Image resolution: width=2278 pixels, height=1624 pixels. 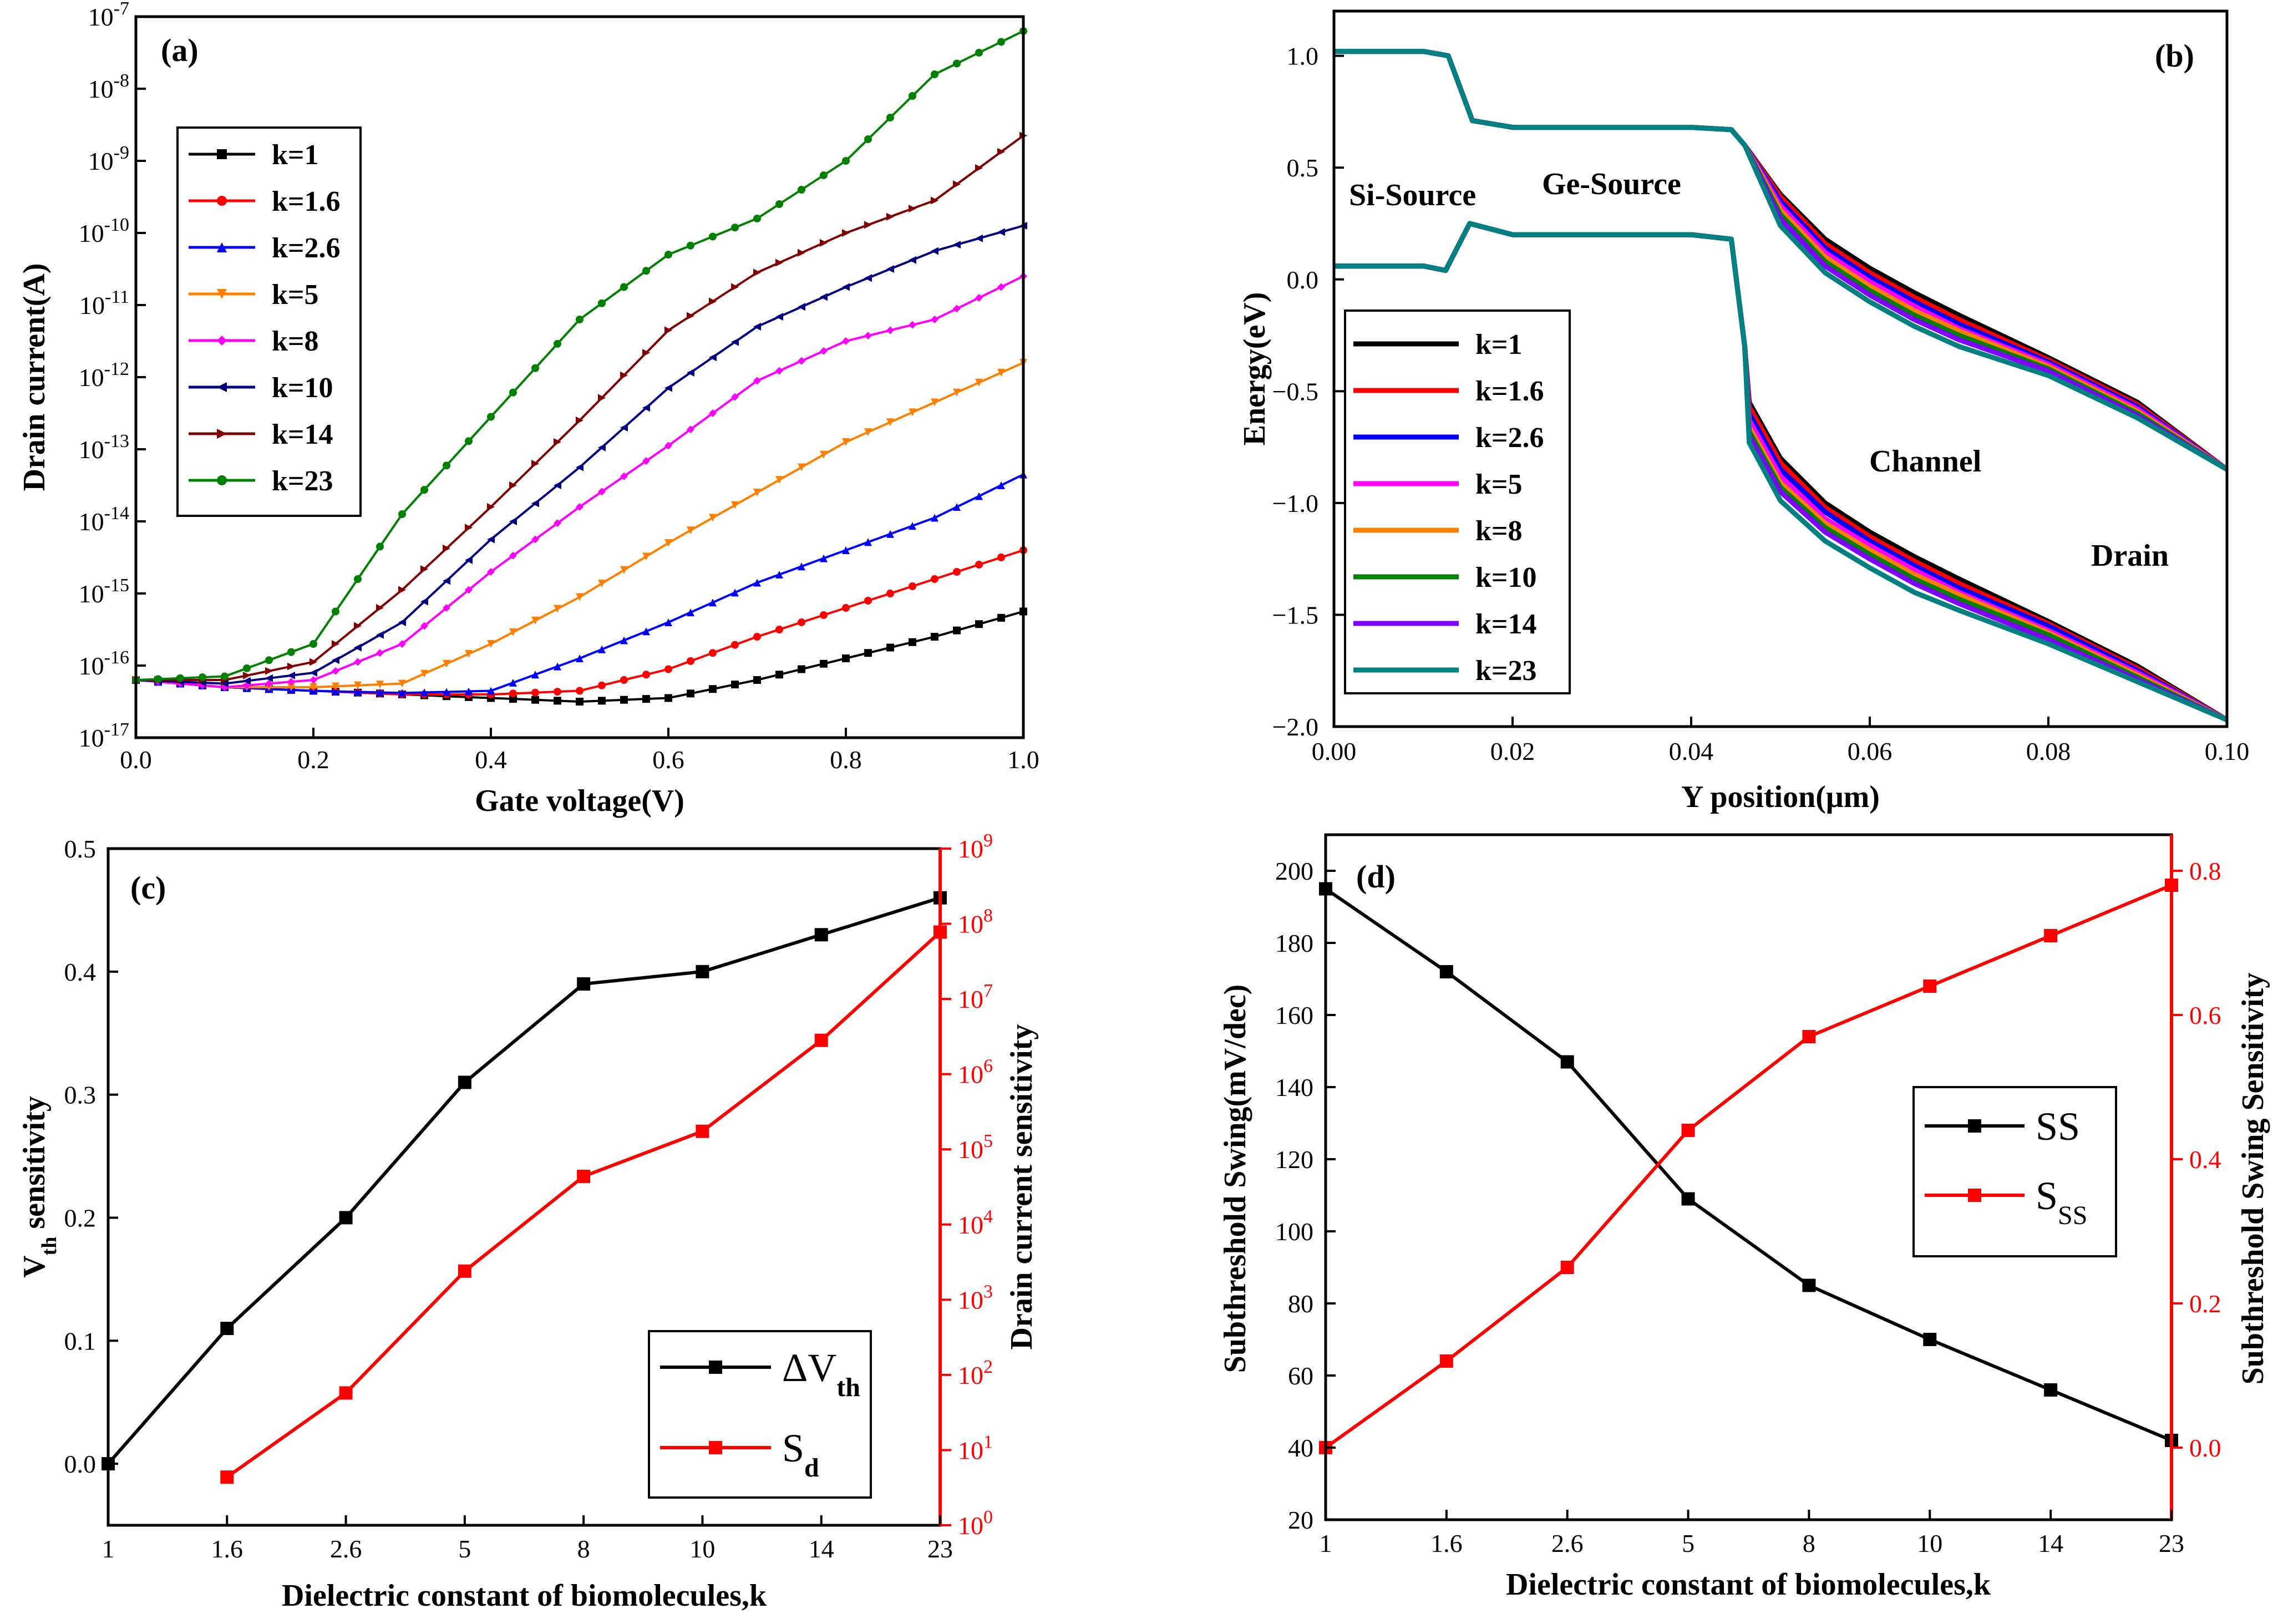 I want to click on legend-marker-k=1.6, so click(x=222, y=201).